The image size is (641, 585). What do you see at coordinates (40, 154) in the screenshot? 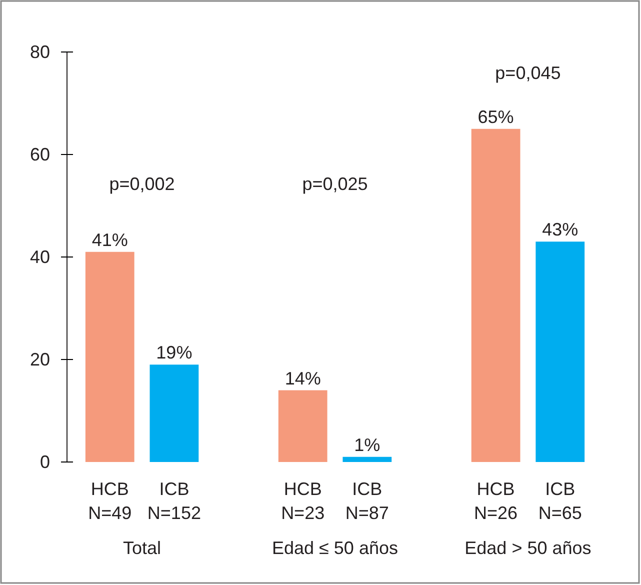
I see `y-tick-label: 60` at bounding box center [40, 154].